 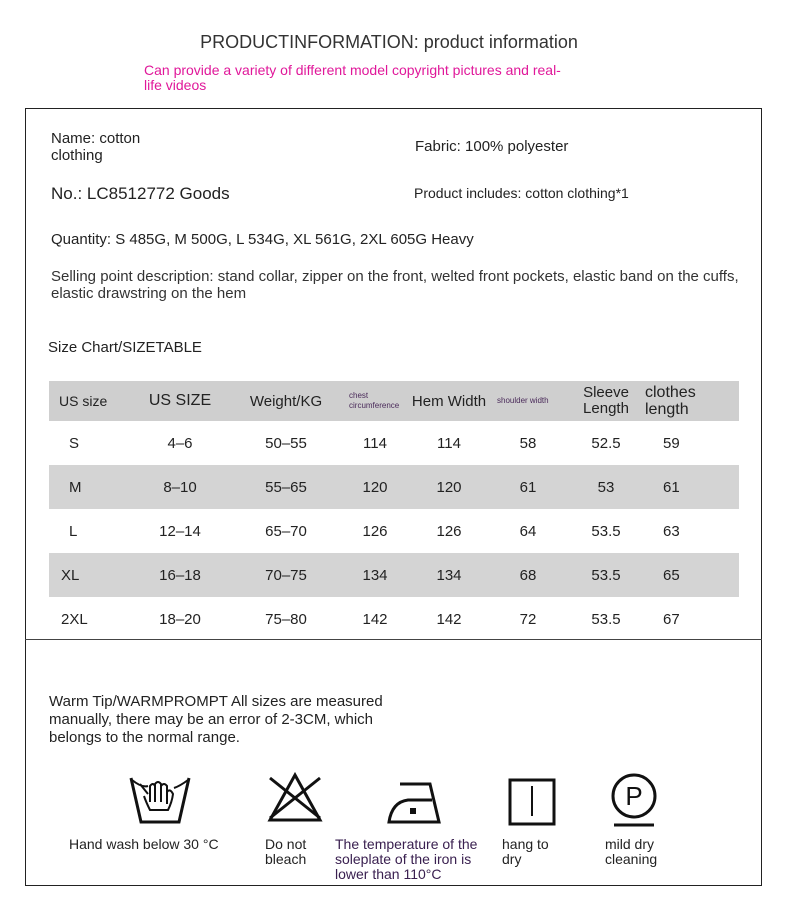 What do you see at coordinates (375, 401) in the screenshot?
I see `header-cell: chest circumference` at bounding box center [375, 401].